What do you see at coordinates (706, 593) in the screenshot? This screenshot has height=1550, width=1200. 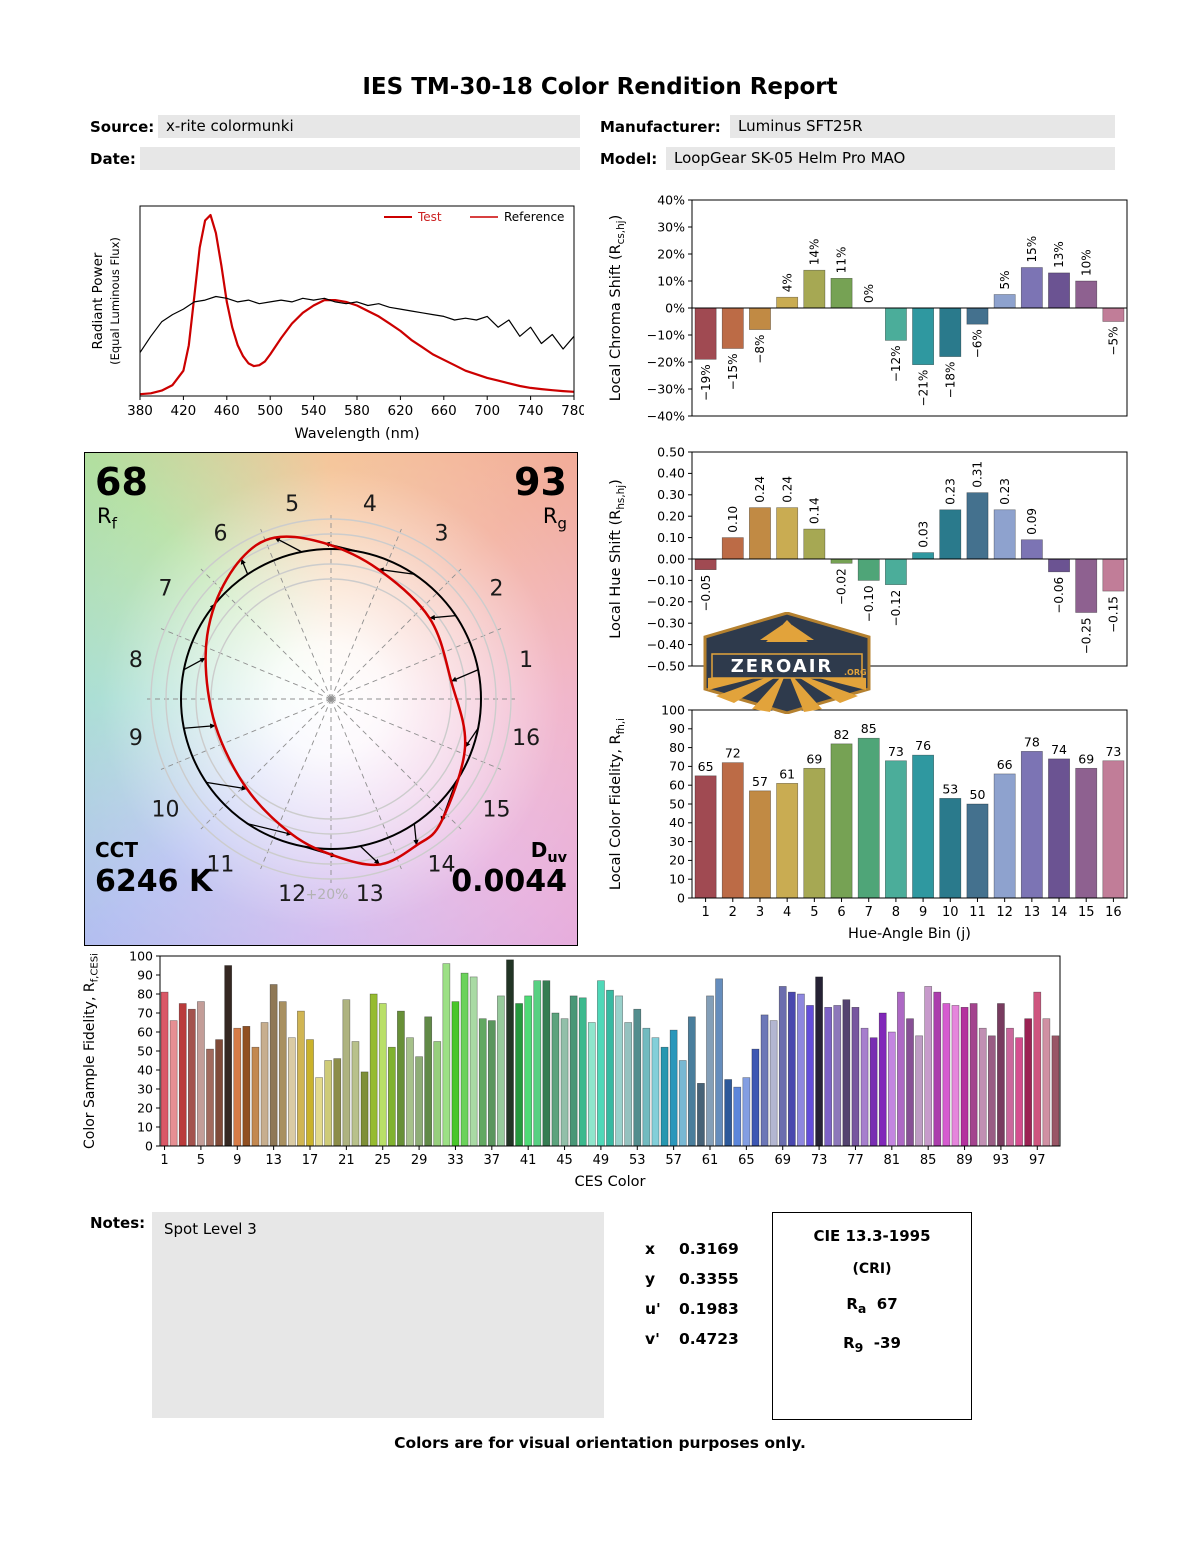 I see `svg-text: −0.05` at bounding box center [706, 593].